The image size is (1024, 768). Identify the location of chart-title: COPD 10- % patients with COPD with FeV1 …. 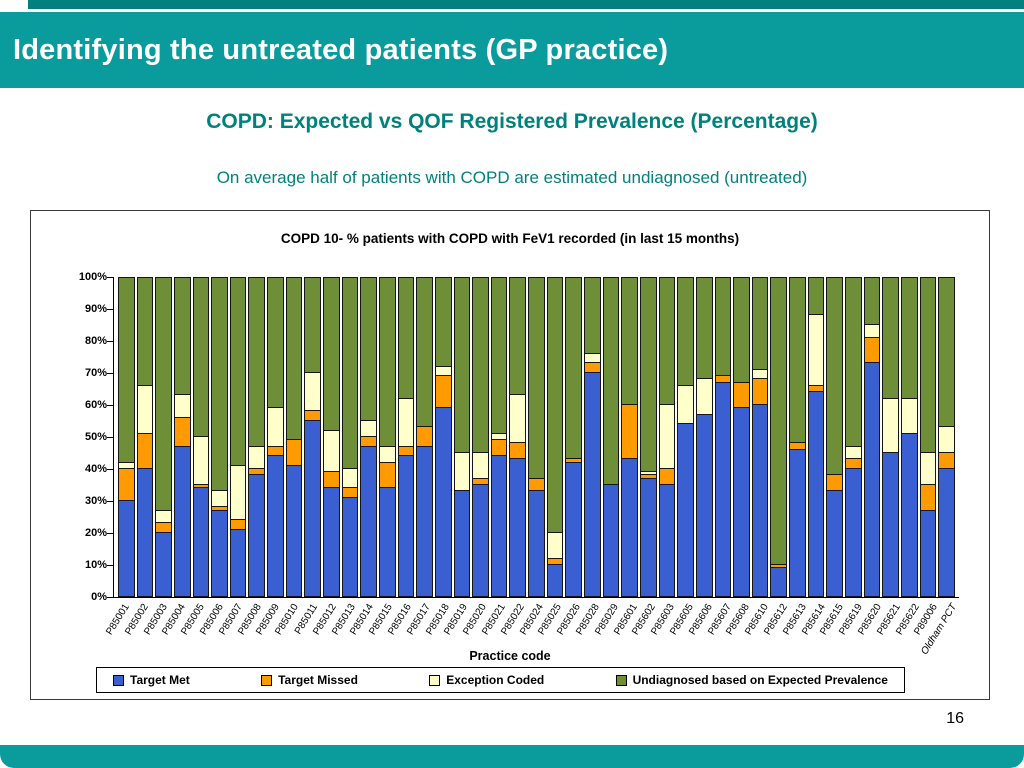
(510, 238).